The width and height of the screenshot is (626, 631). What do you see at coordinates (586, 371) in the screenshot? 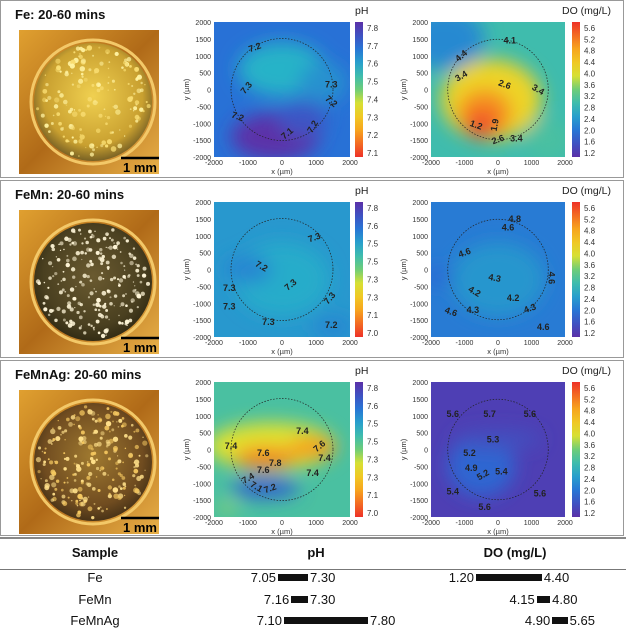
I see `colorbar-title: DO (mg/L)` at bounding box center [586, 371].